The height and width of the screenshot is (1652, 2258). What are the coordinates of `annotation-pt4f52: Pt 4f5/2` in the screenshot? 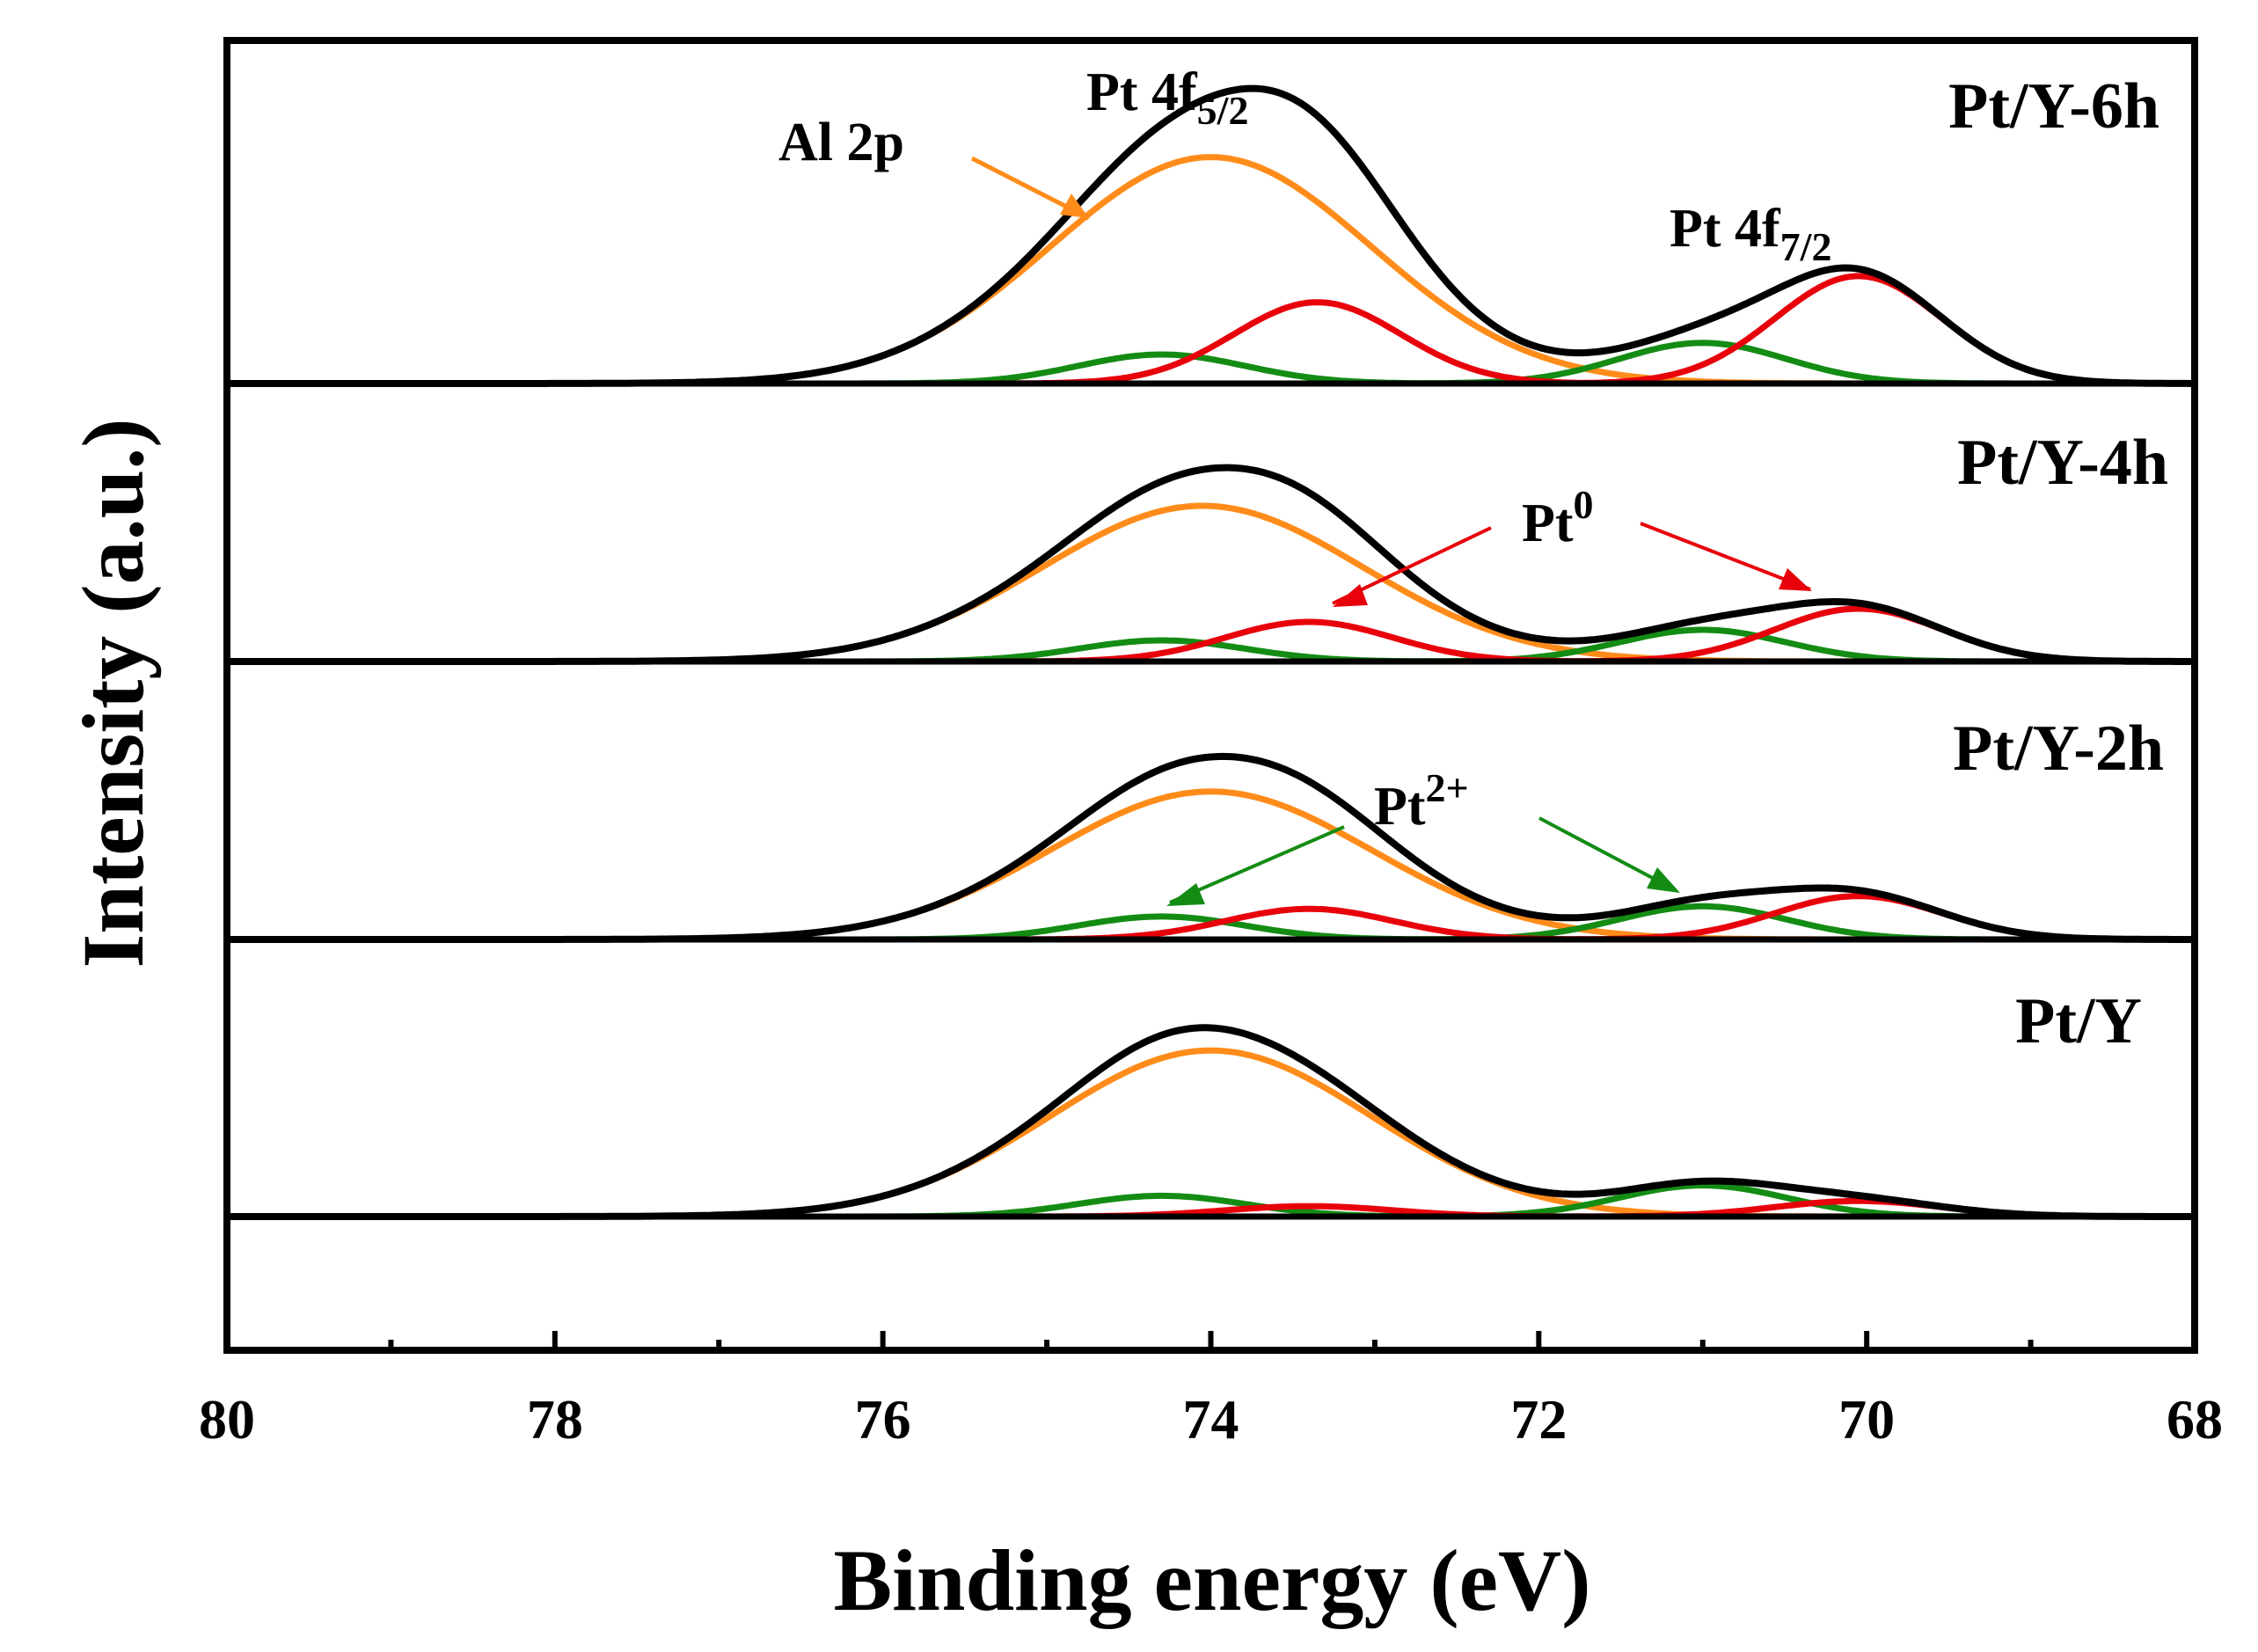 It's located at (1167, 97).